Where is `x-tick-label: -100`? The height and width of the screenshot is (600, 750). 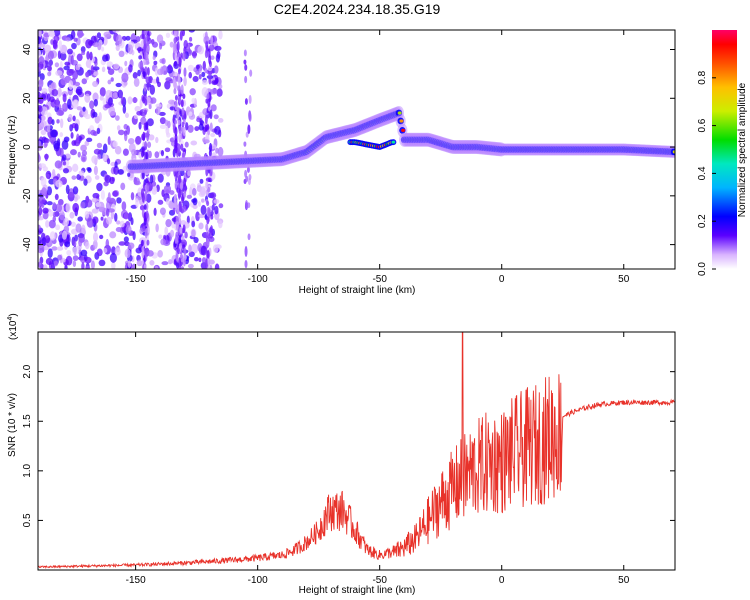
x-tick-label: -100 is located at coordinates (258, 580).